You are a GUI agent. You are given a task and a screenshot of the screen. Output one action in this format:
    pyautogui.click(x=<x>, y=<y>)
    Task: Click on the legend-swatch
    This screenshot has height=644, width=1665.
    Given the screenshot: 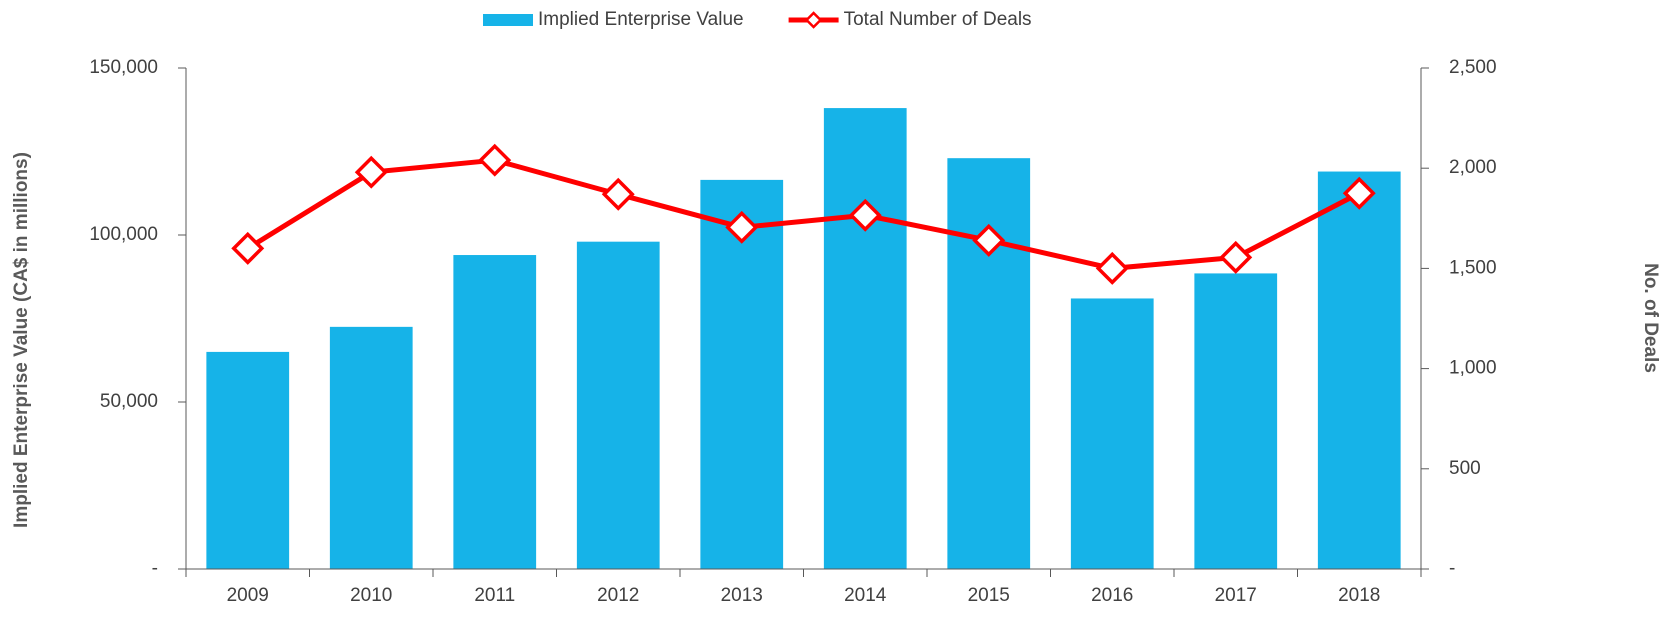 What is the action you would take?
    pyautogui.click(x=508, y=20)
    